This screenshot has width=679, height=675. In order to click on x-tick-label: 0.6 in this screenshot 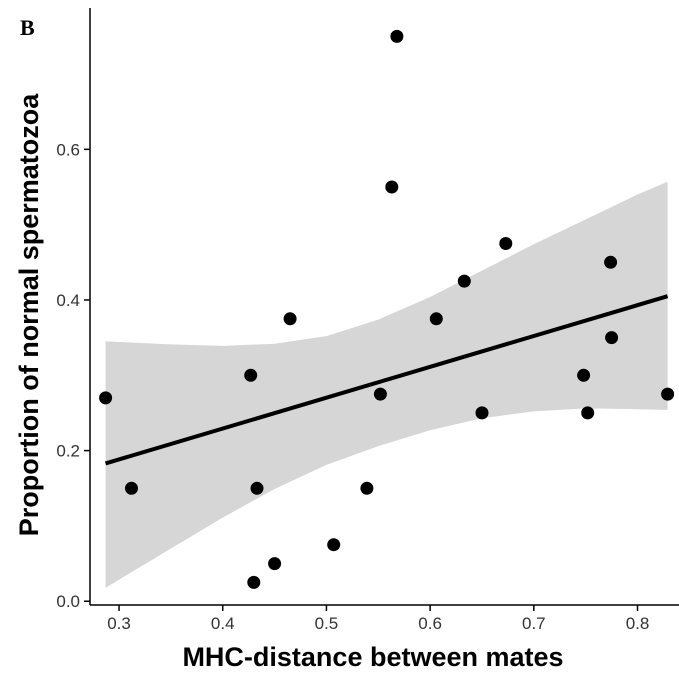, I will do `click(430, 623)`.